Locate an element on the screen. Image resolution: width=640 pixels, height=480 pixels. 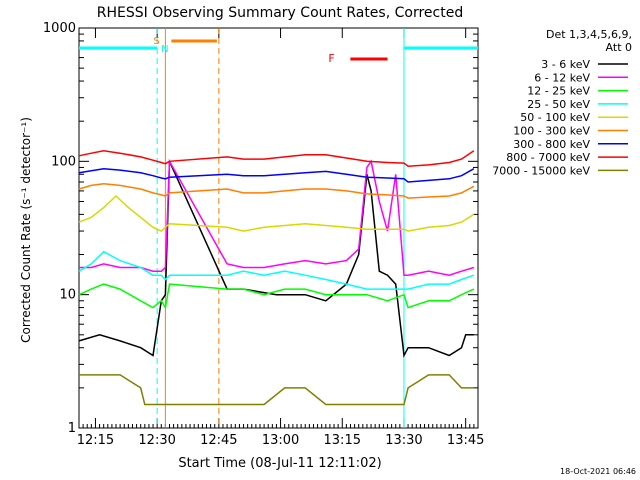
y-tick-label: 1 is located at coordinates (72, 428).